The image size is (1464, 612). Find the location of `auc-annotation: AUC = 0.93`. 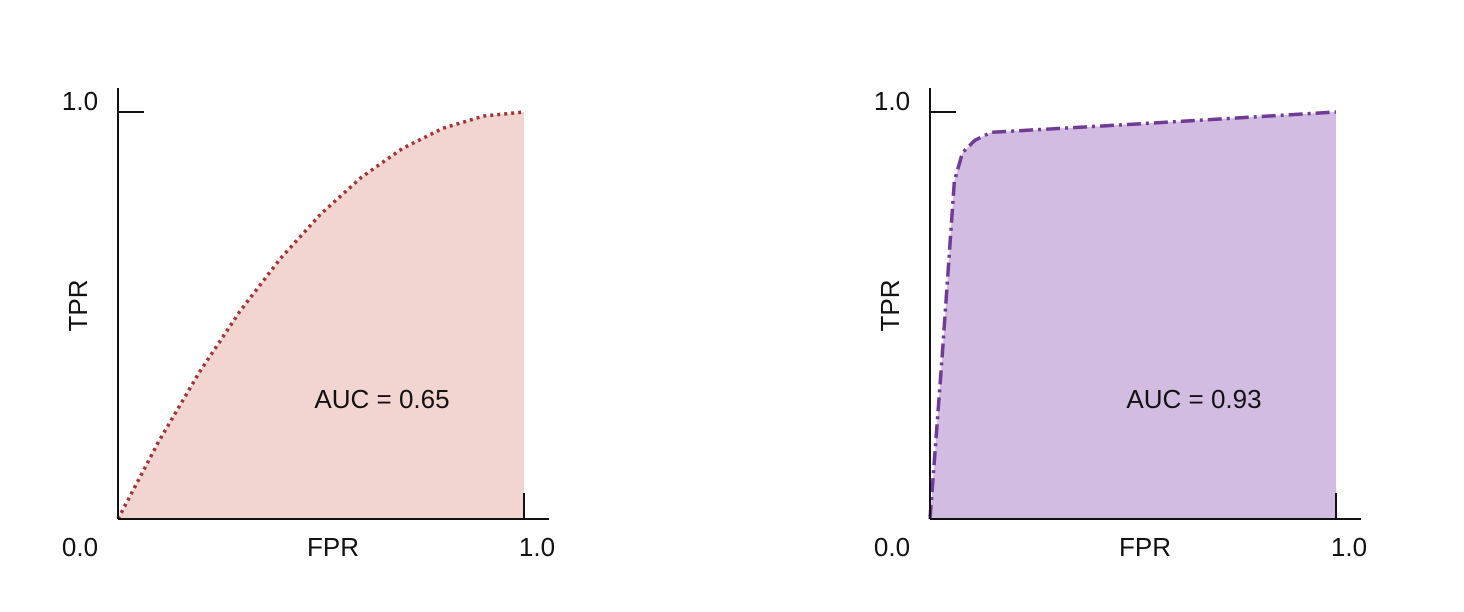

auc-annotation: AUC = 0.93 is located at coordinates (1193, 399).